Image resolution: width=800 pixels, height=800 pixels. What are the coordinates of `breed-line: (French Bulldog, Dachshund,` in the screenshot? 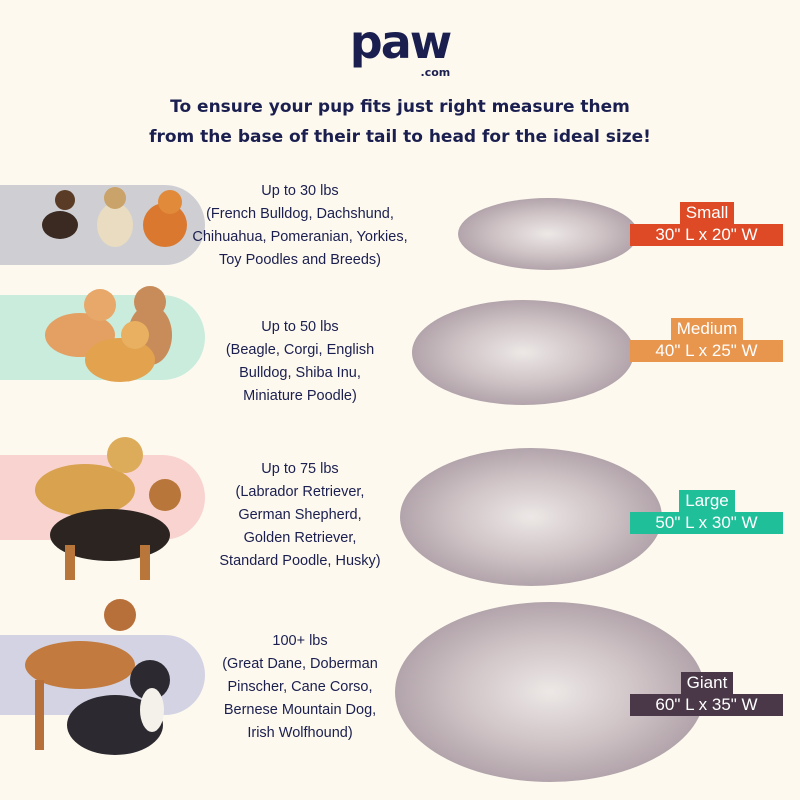 It's located at (300, 214).